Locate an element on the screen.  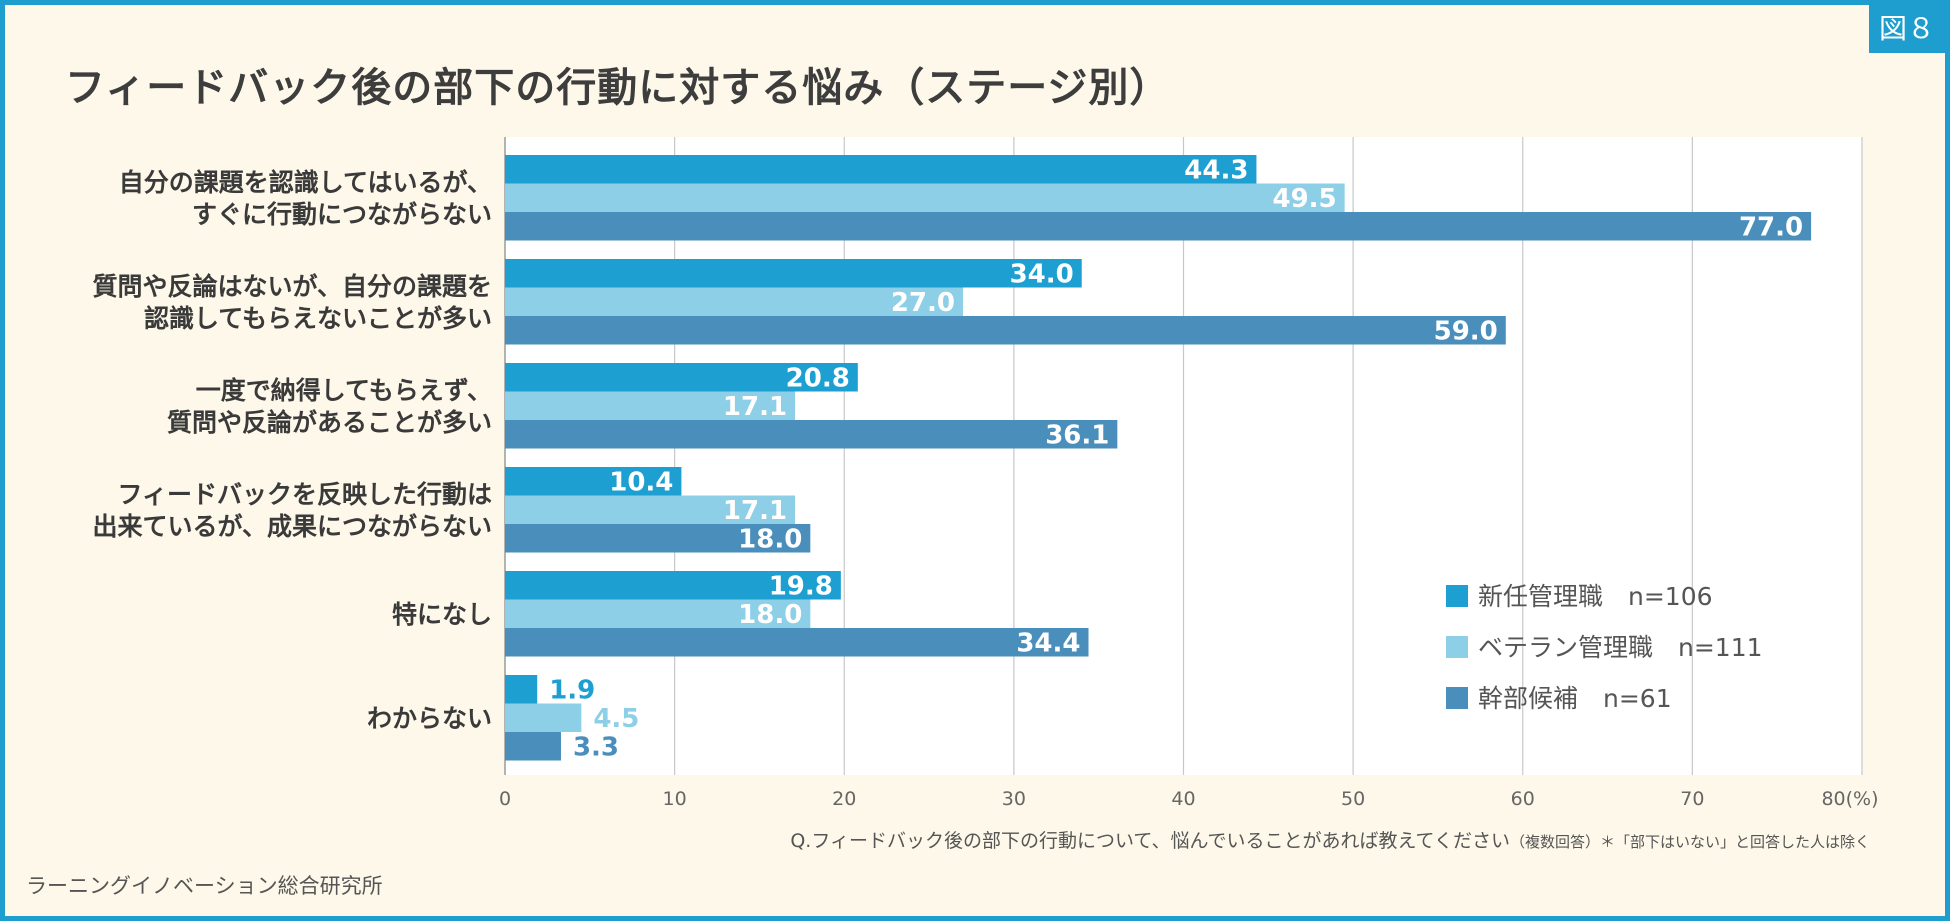
bar-value-label: 59.0 is located at coordinates (1466, 331).